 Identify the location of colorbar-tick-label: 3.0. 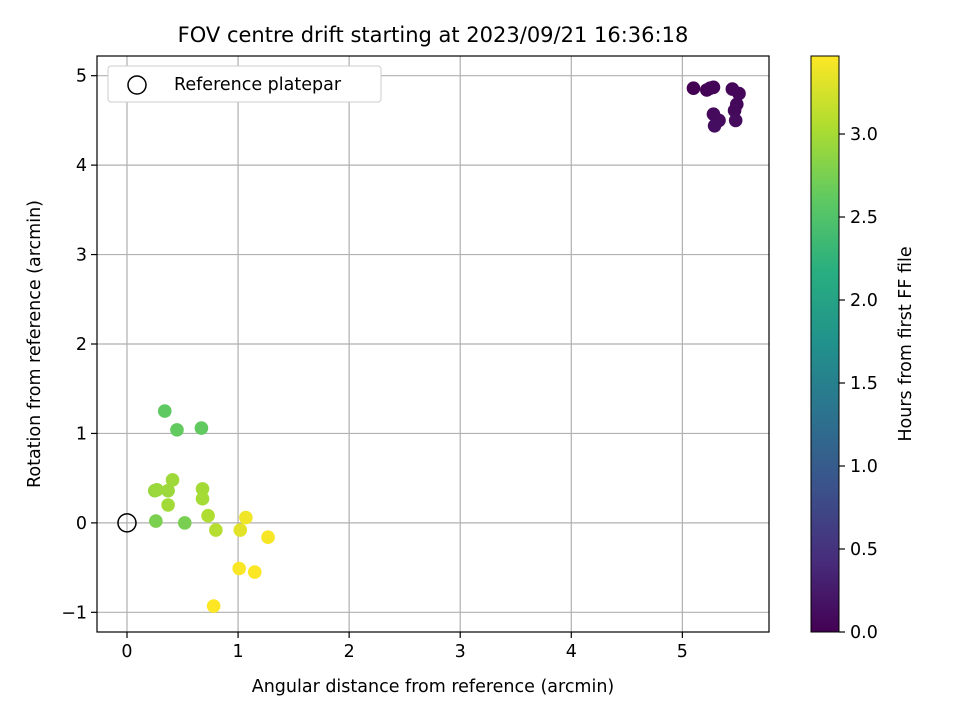
(864, 135).